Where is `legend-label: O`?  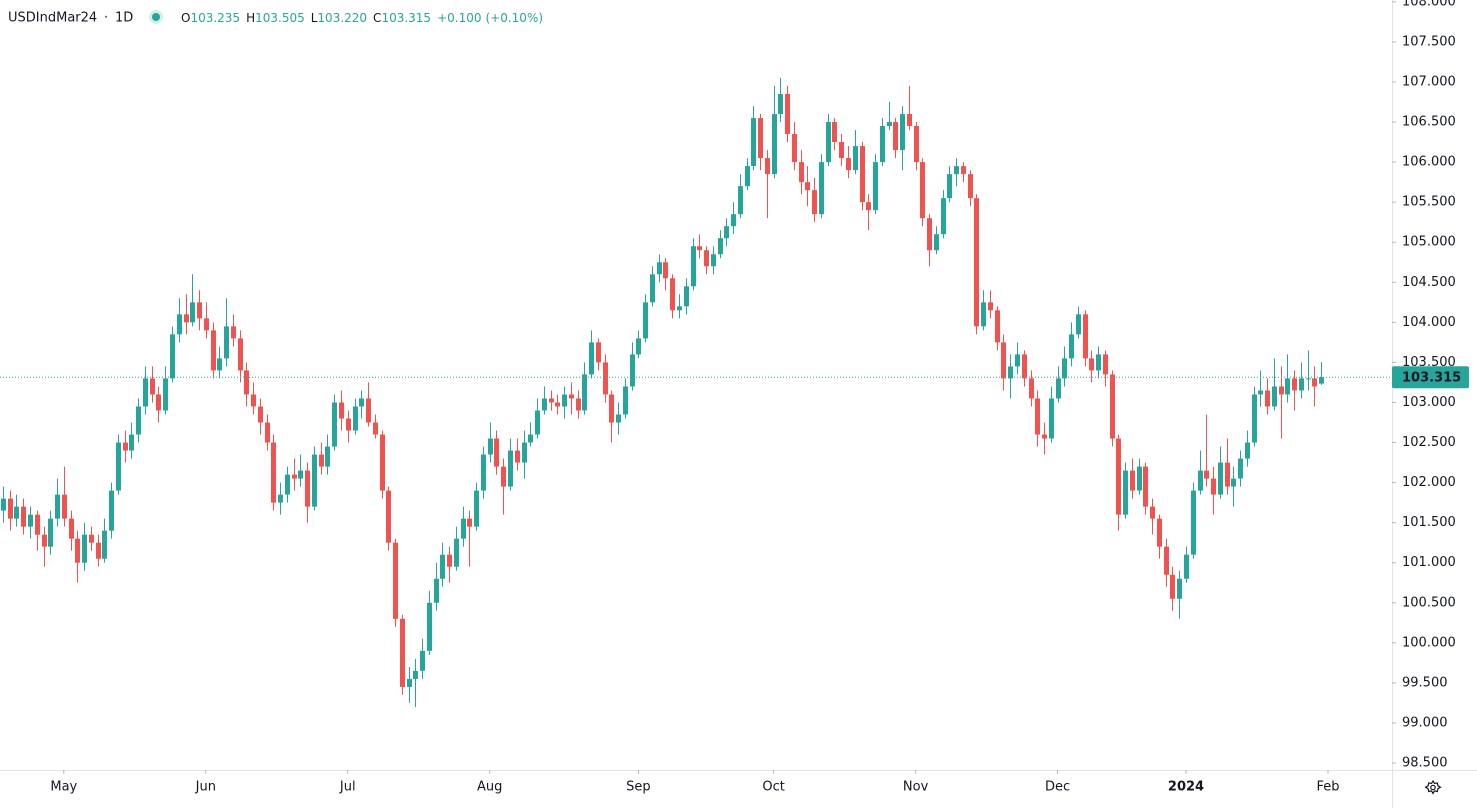
legend-label: O is located at coordinates (185, 18).